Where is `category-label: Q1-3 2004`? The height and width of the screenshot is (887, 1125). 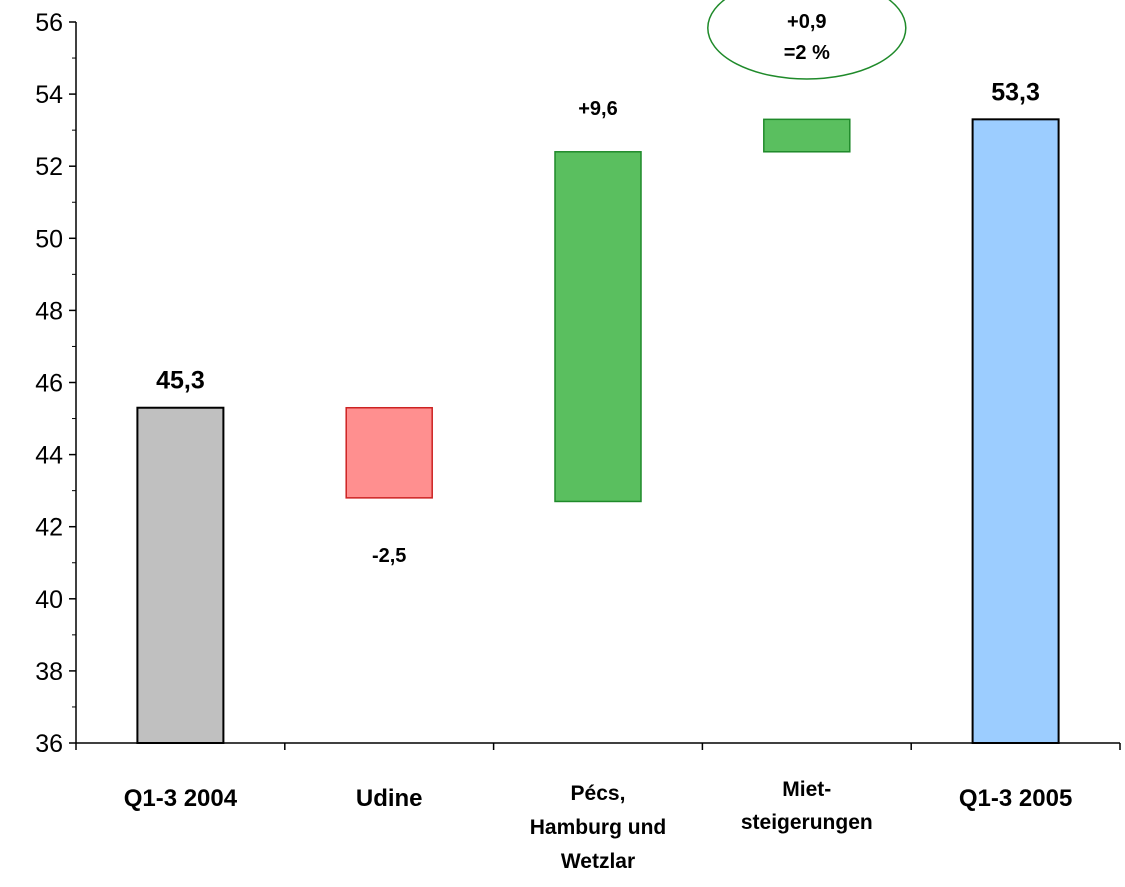
category-label: Q1-3 2004 is located at coordinates (181, 798).